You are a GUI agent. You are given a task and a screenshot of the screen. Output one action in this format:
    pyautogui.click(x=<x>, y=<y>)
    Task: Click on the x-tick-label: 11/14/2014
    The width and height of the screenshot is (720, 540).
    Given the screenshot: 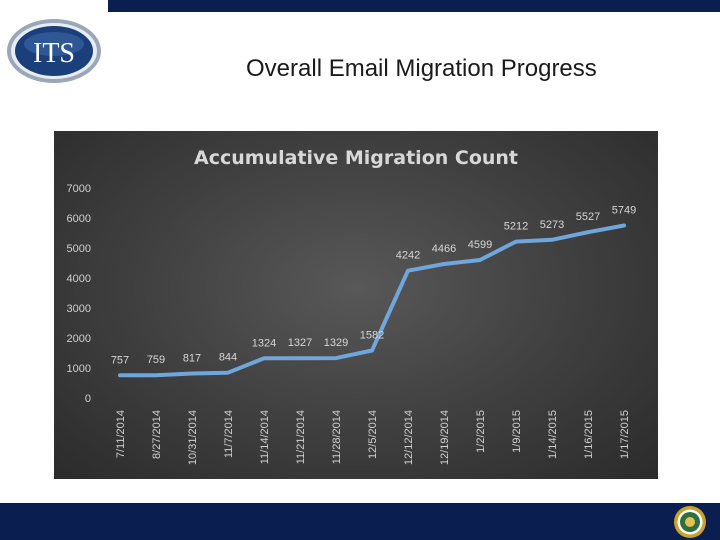 What is the action you would take?
    pyautogui.click(x=265, y=437)
    